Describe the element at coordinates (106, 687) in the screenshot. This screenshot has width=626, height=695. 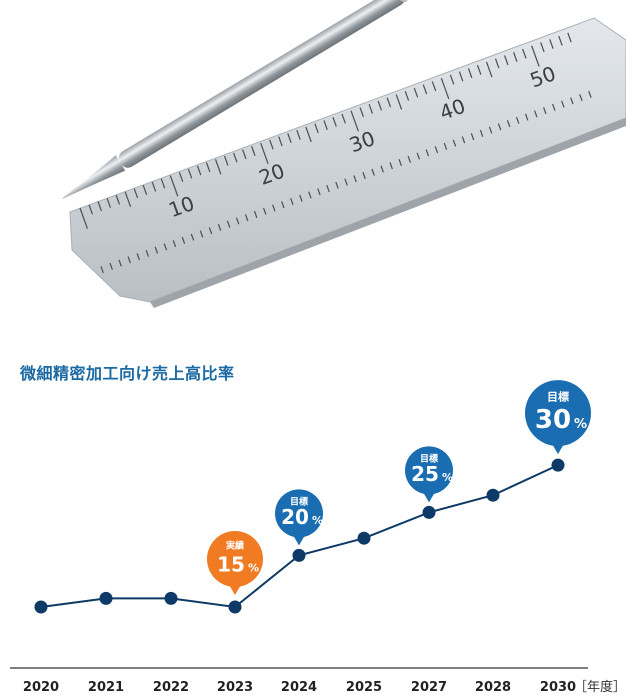
I see `x-tick-label: 2021` at that location.